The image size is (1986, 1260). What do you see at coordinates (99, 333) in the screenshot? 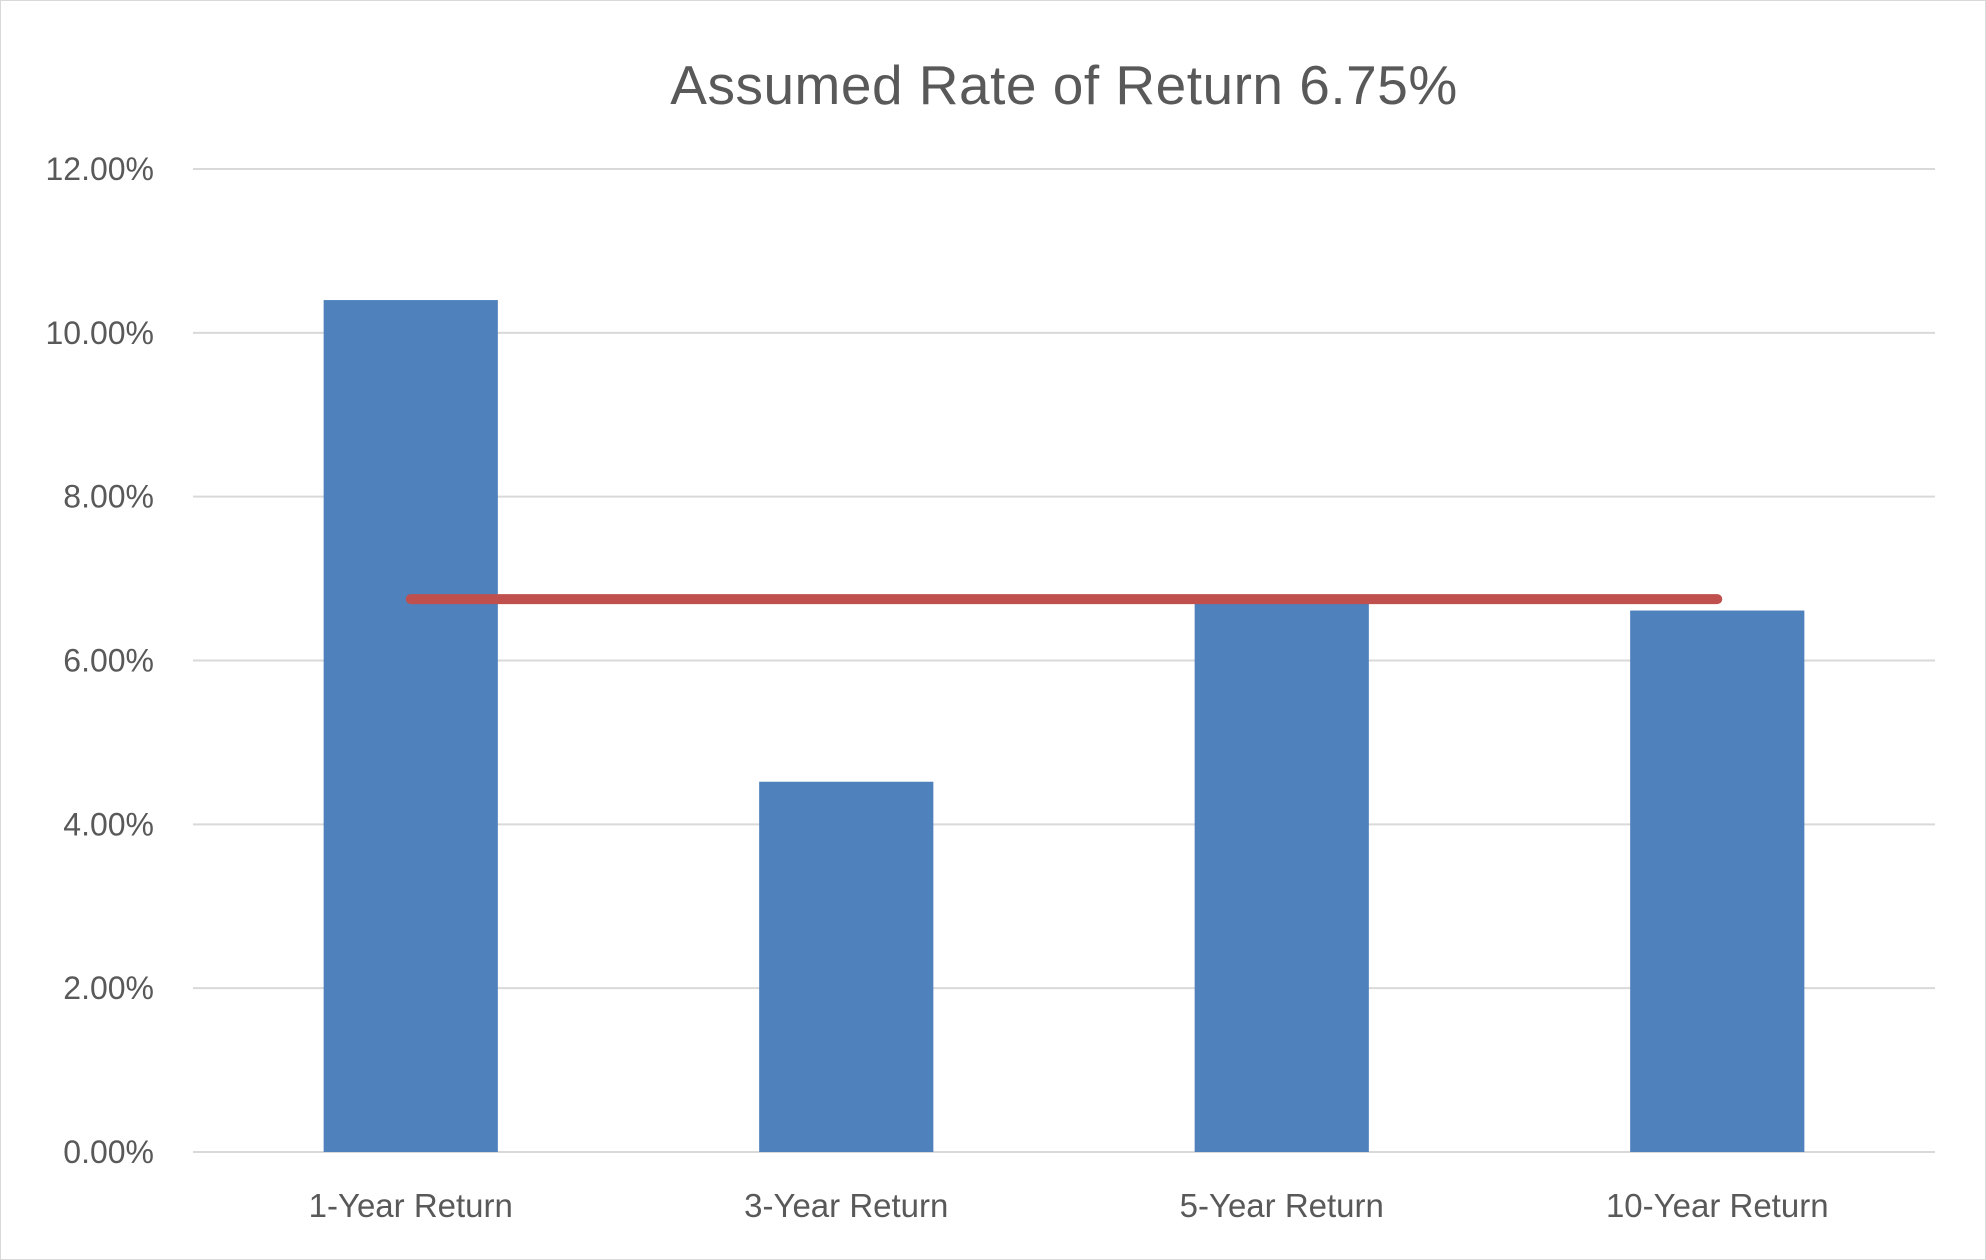
I see `y-tick-label: 10.00%` at bounding box center [99, 333].